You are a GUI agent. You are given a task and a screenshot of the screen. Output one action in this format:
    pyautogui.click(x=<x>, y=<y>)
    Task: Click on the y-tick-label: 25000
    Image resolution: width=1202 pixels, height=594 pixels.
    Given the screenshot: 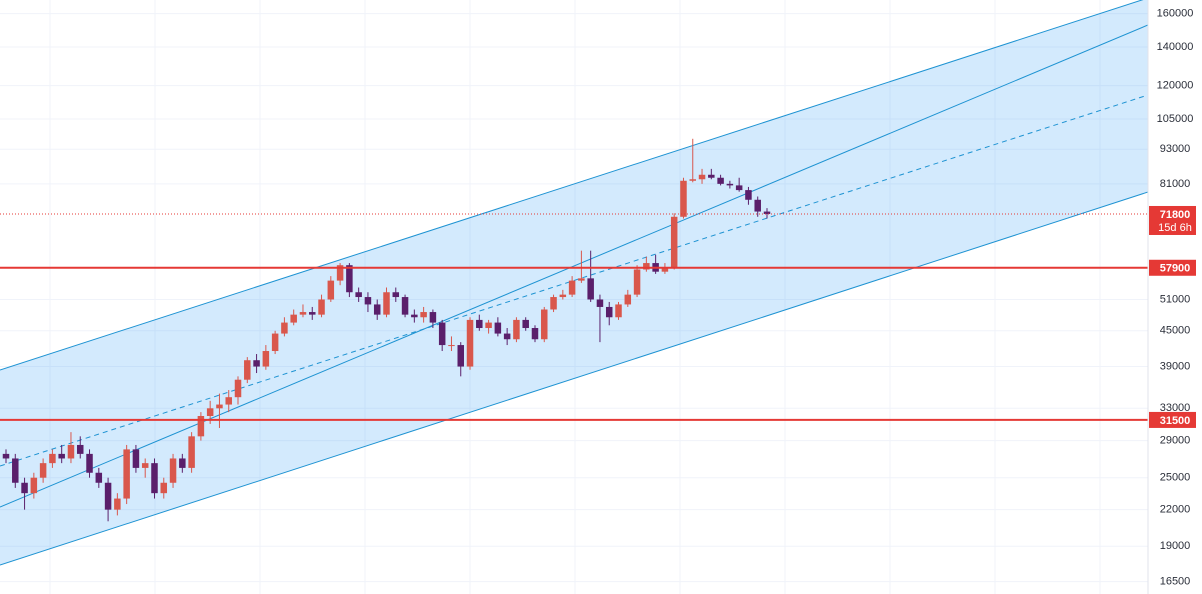 What is the action you would take?
    pyautogui.click(x=1175, y=478)
    